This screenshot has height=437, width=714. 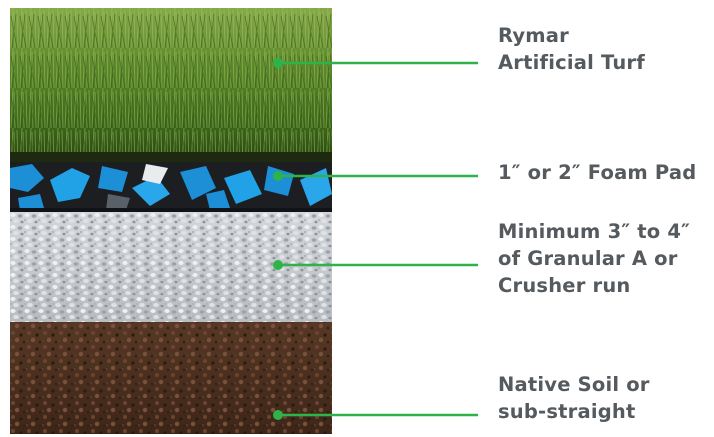 I want to click on label-turf-line-2: Artificial Turf, so click(x=571, y=62).